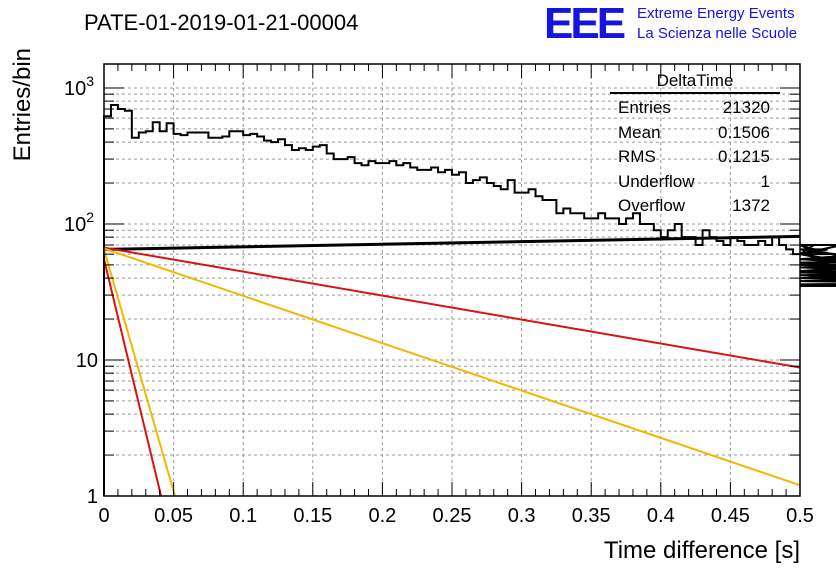 Image resolution: width=836 pixels, height=572 pixels. Describe the element at coordinates (661, 516) in the screenshot. I see `x-tick-label: 0.4` at that location.